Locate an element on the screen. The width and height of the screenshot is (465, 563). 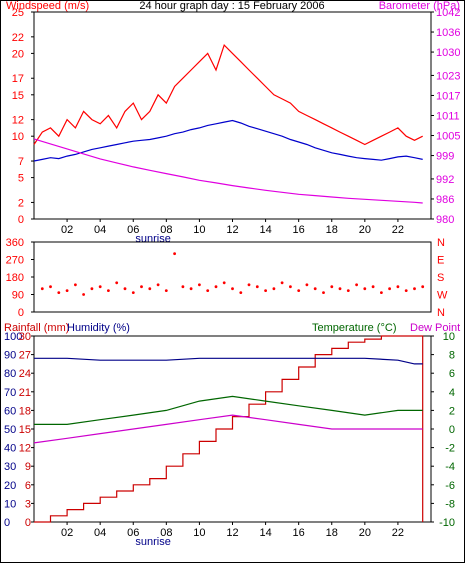
dewpoint-series-line is located at coordinates (228, 429).